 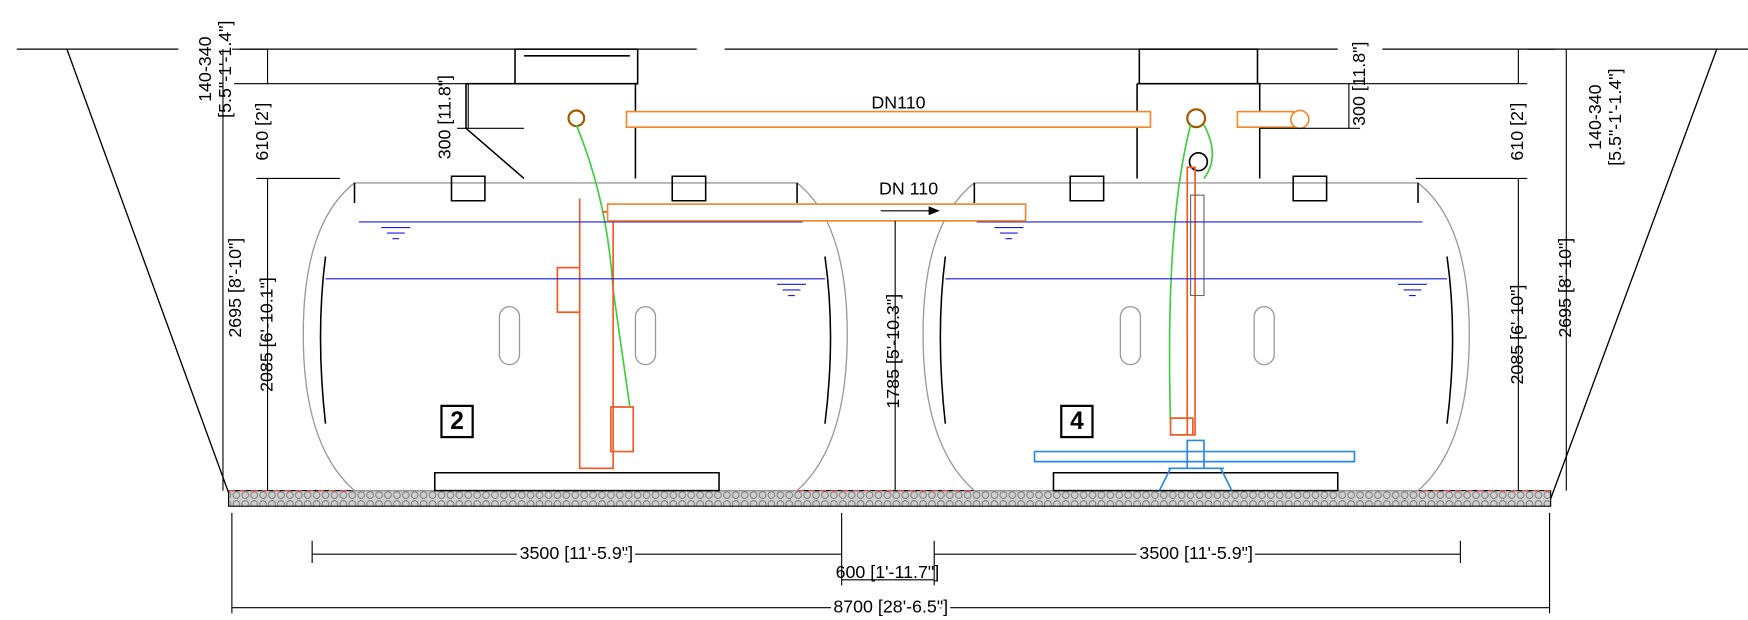 I want to click on pipe-label: DN 110, so click(x=908, y=188).